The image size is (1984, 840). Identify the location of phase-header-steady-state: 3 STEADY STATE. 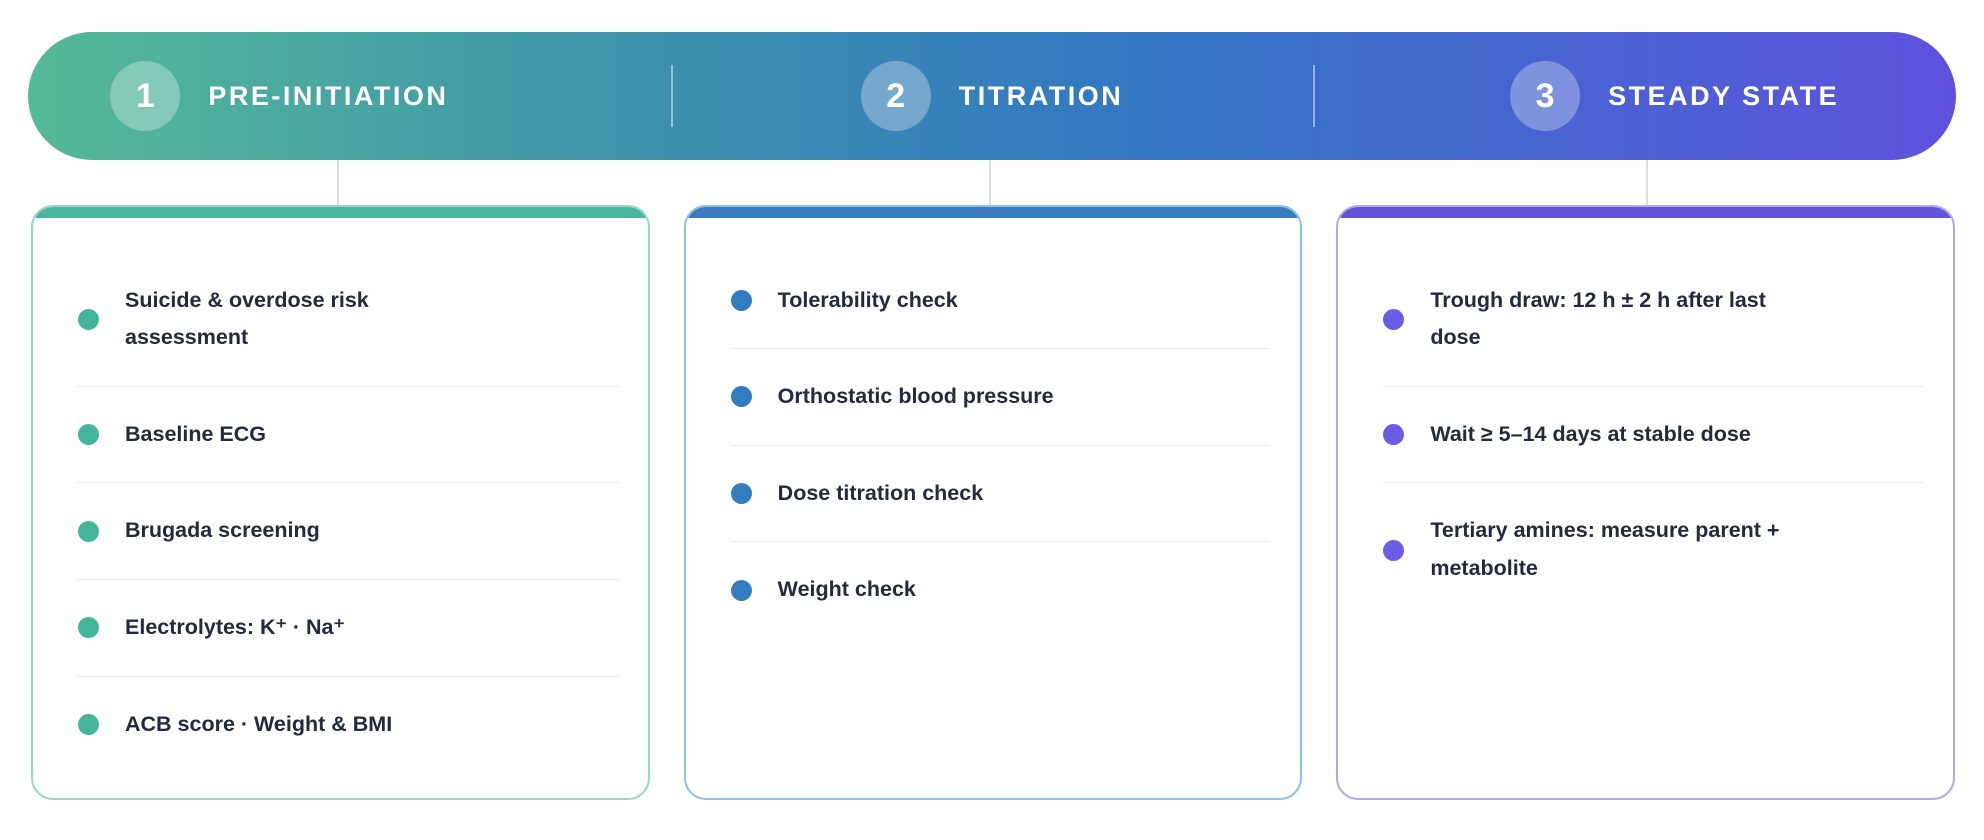
(1668, 96).